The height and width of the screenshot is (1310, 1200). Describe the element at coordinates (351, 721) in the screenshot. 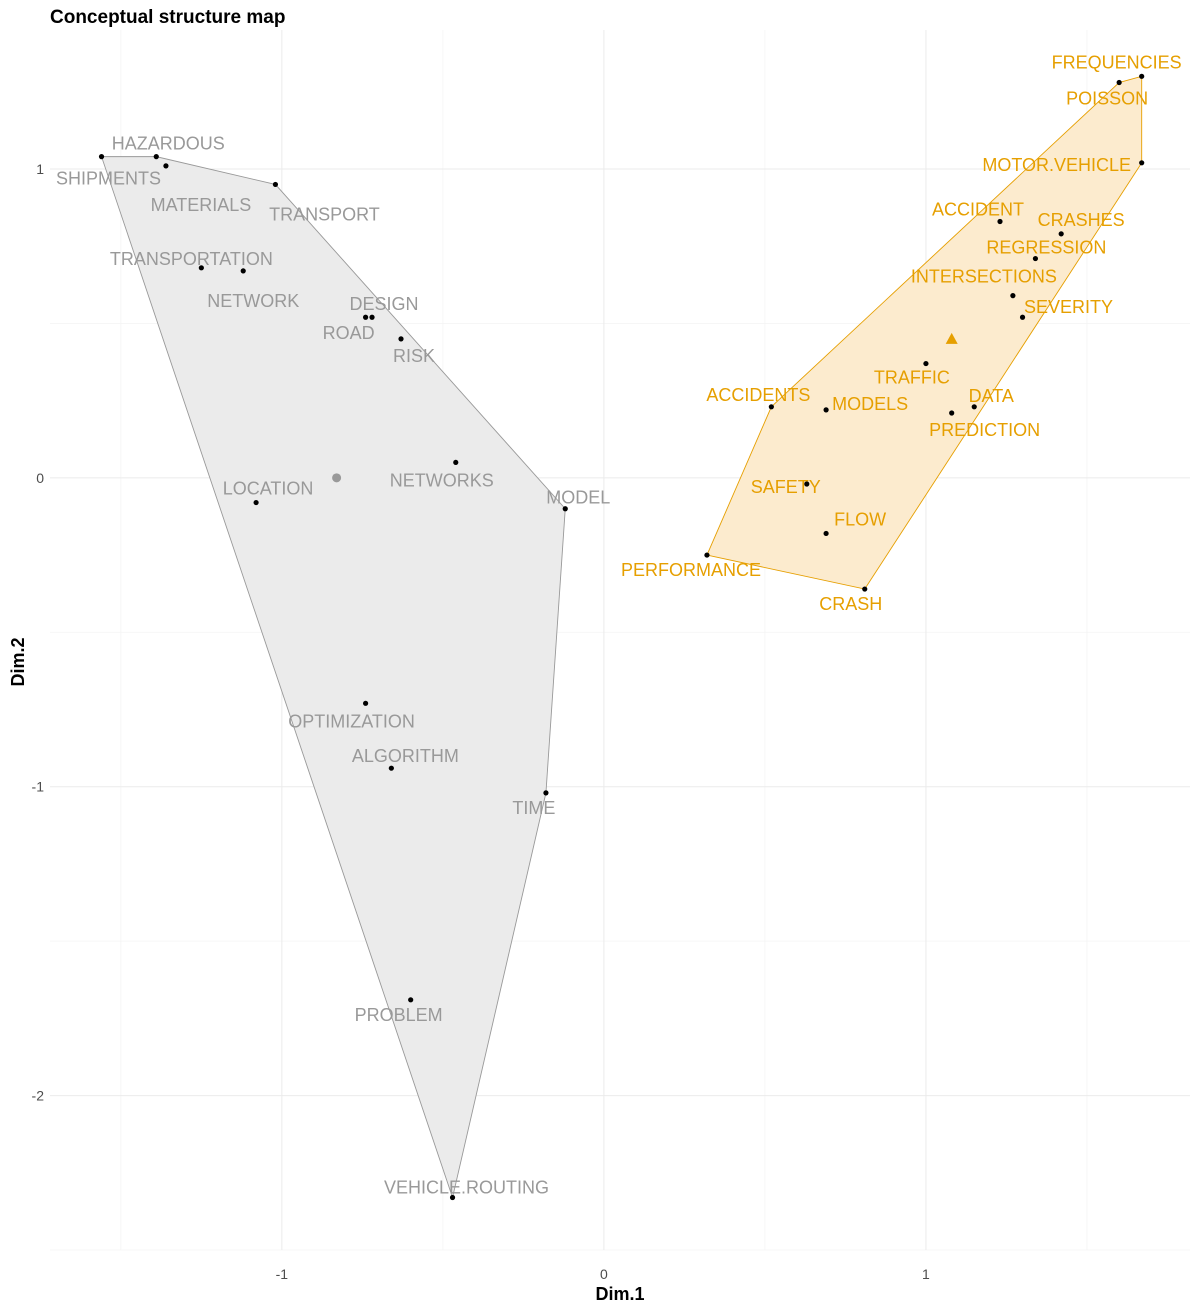

I see `label-optimization: OPTIMIZATION` at that location.